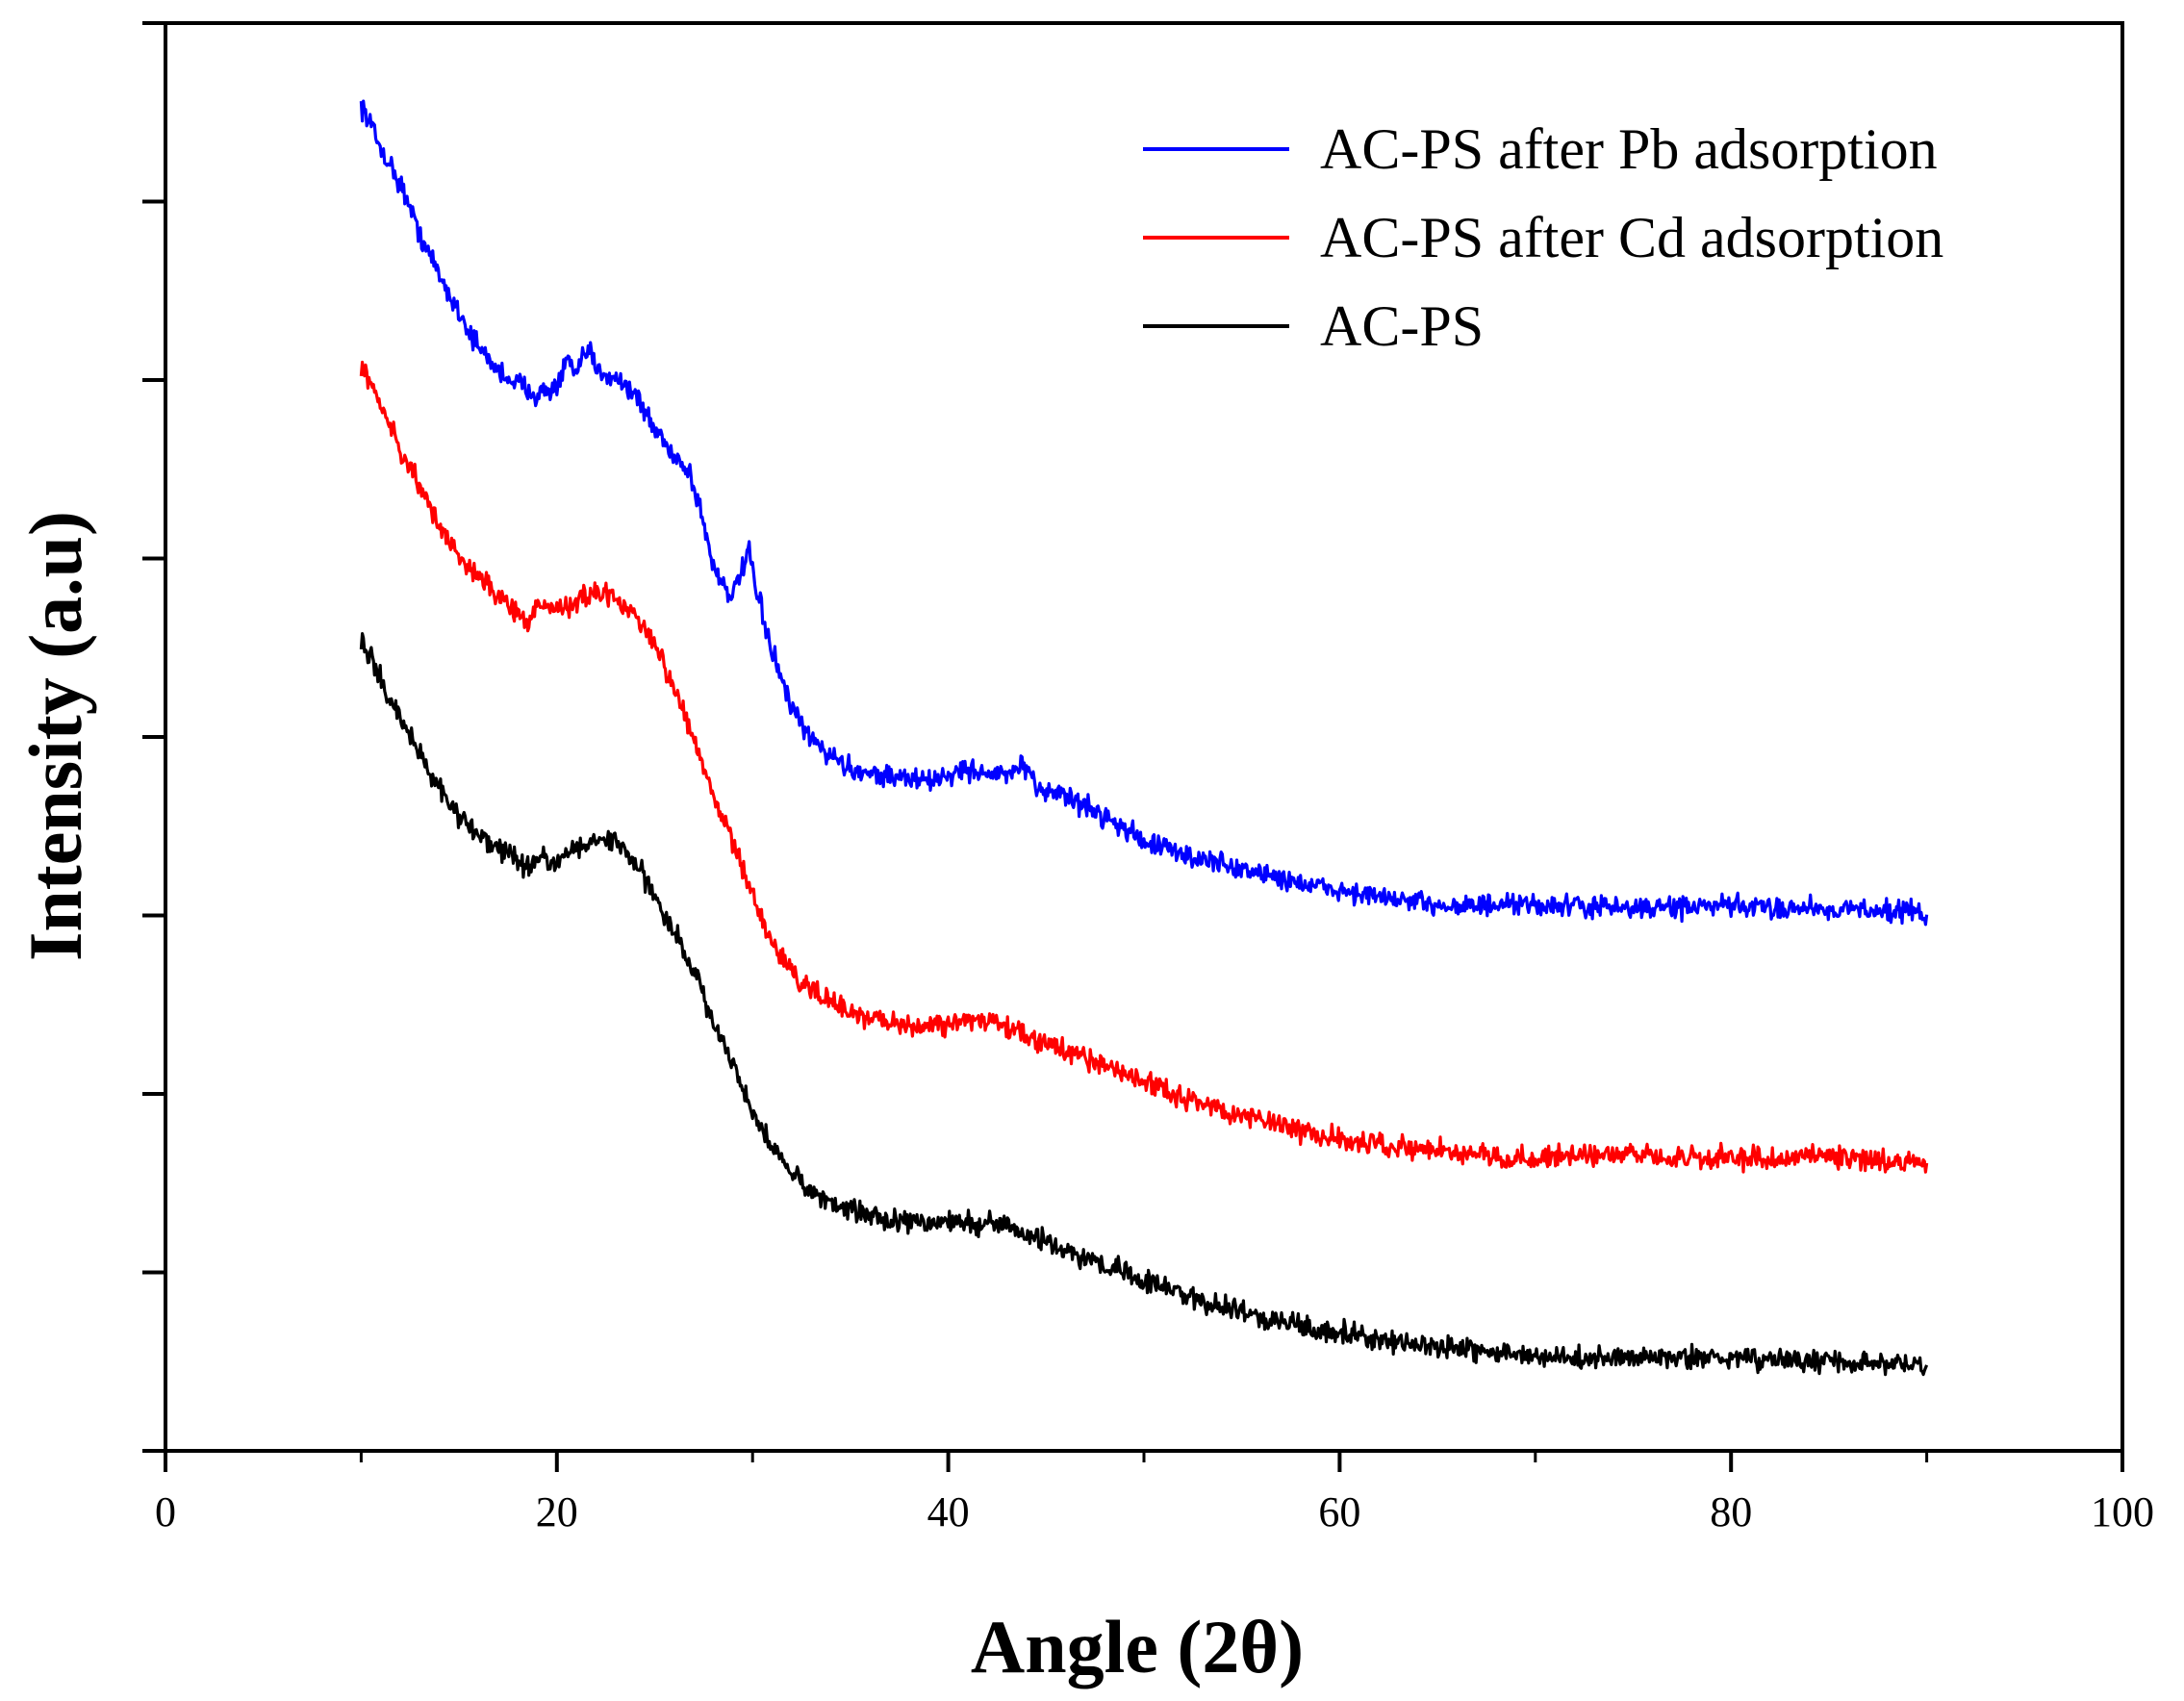 The image size is (2184, 1701). What do you see at coordinates (1154, 1512) in the screenshot?
I see `x-tick-labels: 0 20 40 60 80 100` at bounding box center [1154, 1512].